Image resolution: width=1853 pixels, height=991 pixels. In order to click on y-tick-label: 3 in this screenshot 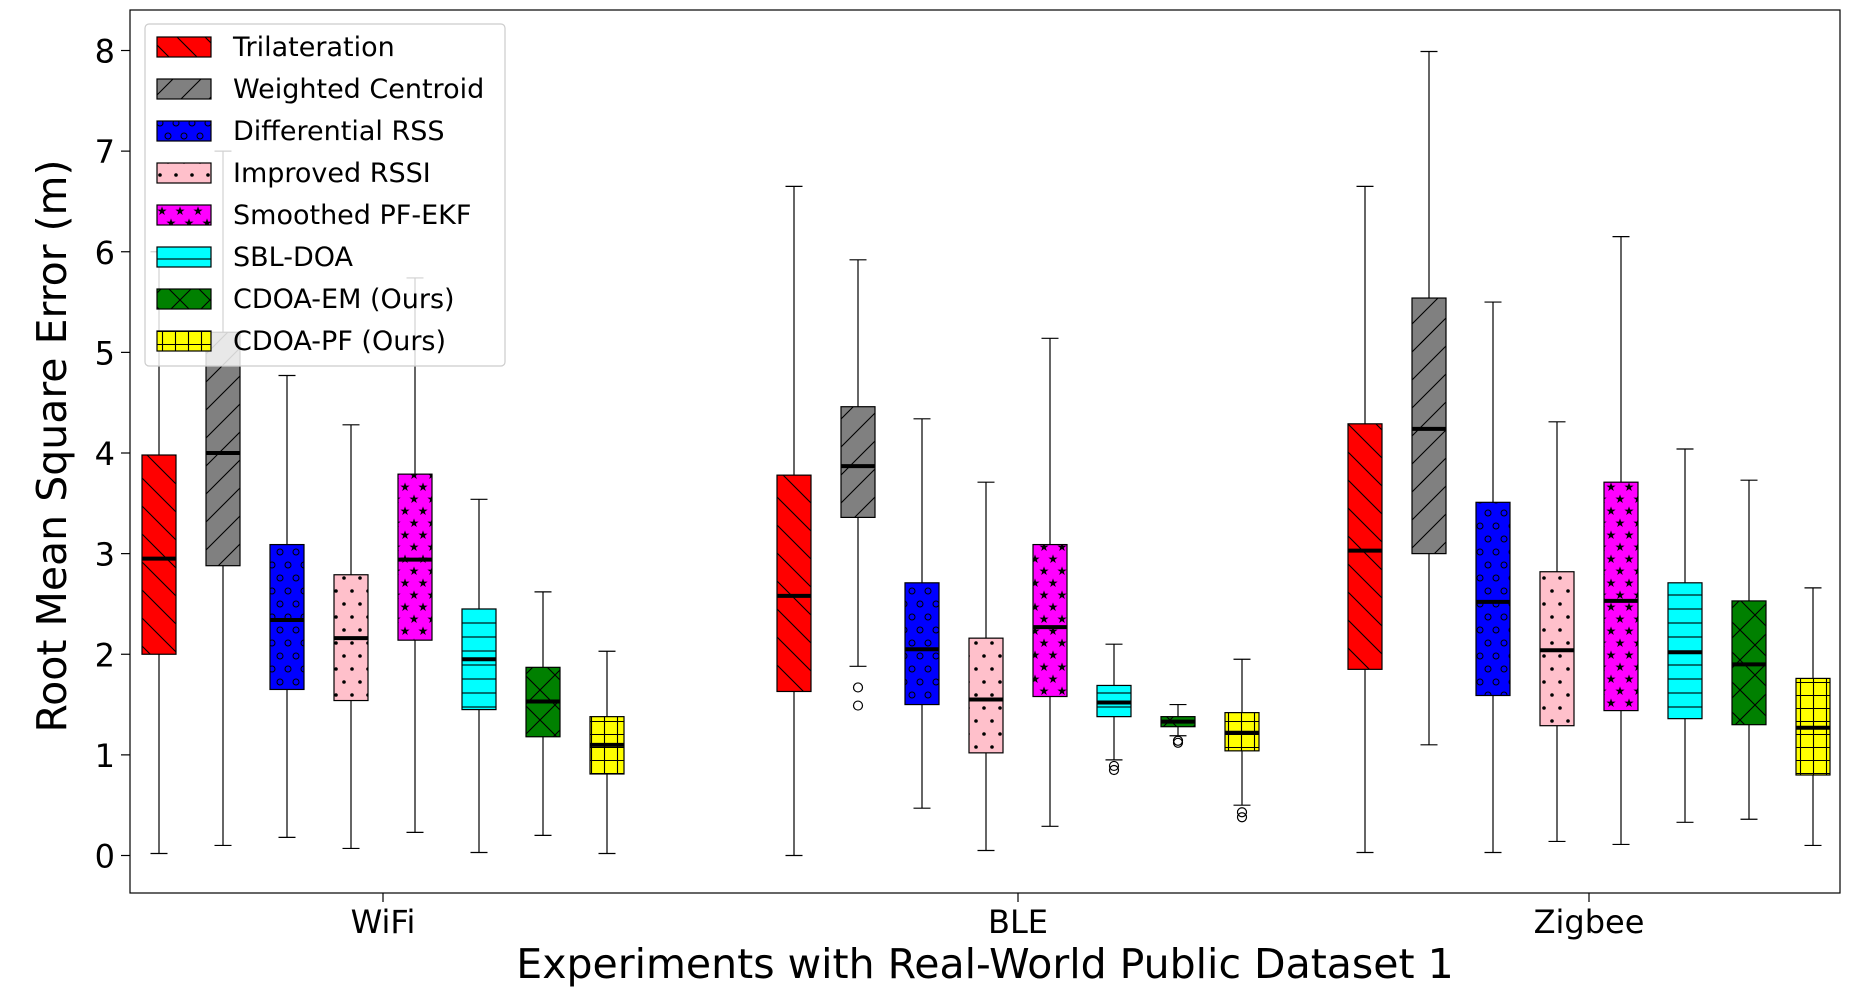, I will do `click(105, 555)`.